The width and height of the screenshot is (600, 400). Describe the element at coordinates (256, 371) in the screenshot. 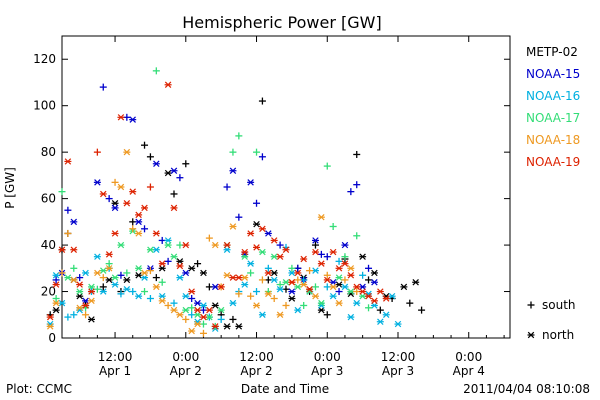

I see `x-tick-label-date: Apr 2` at that location.